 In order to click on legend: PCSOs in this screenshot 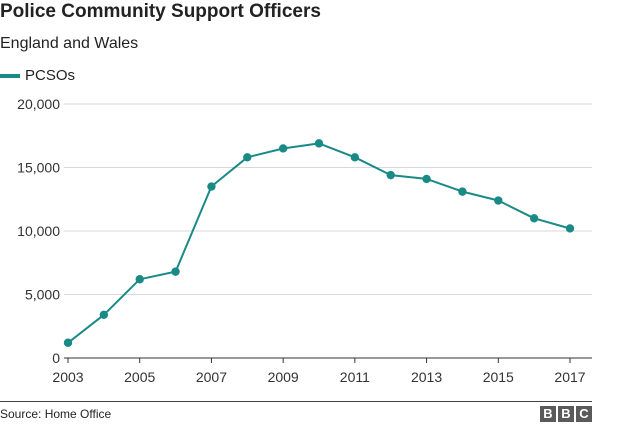, I will do `click(37, 75)`.